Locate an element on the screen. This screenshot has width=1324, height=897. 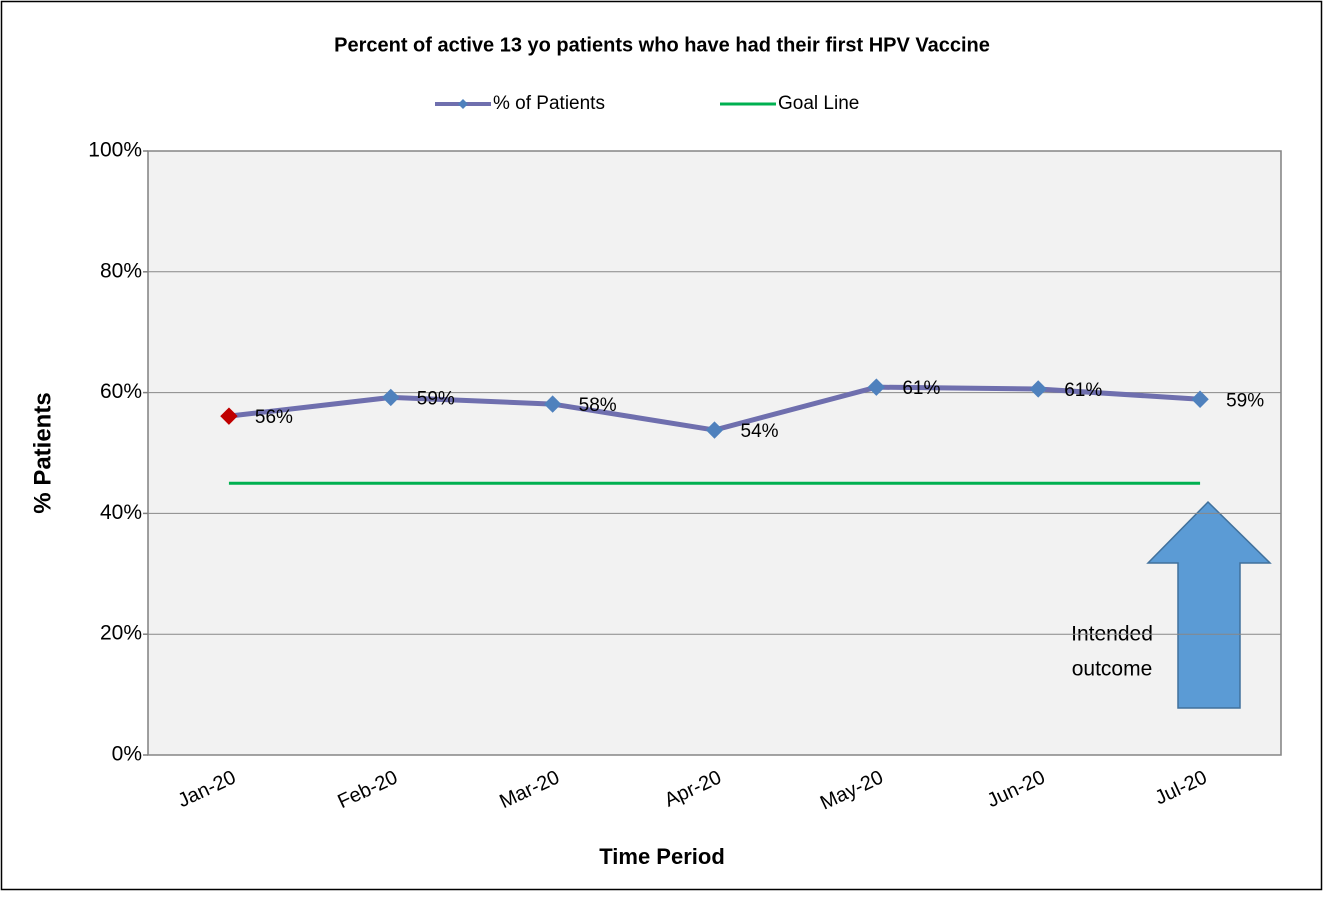
y-axis-title: % Patients is located at coordinates (42, 452).